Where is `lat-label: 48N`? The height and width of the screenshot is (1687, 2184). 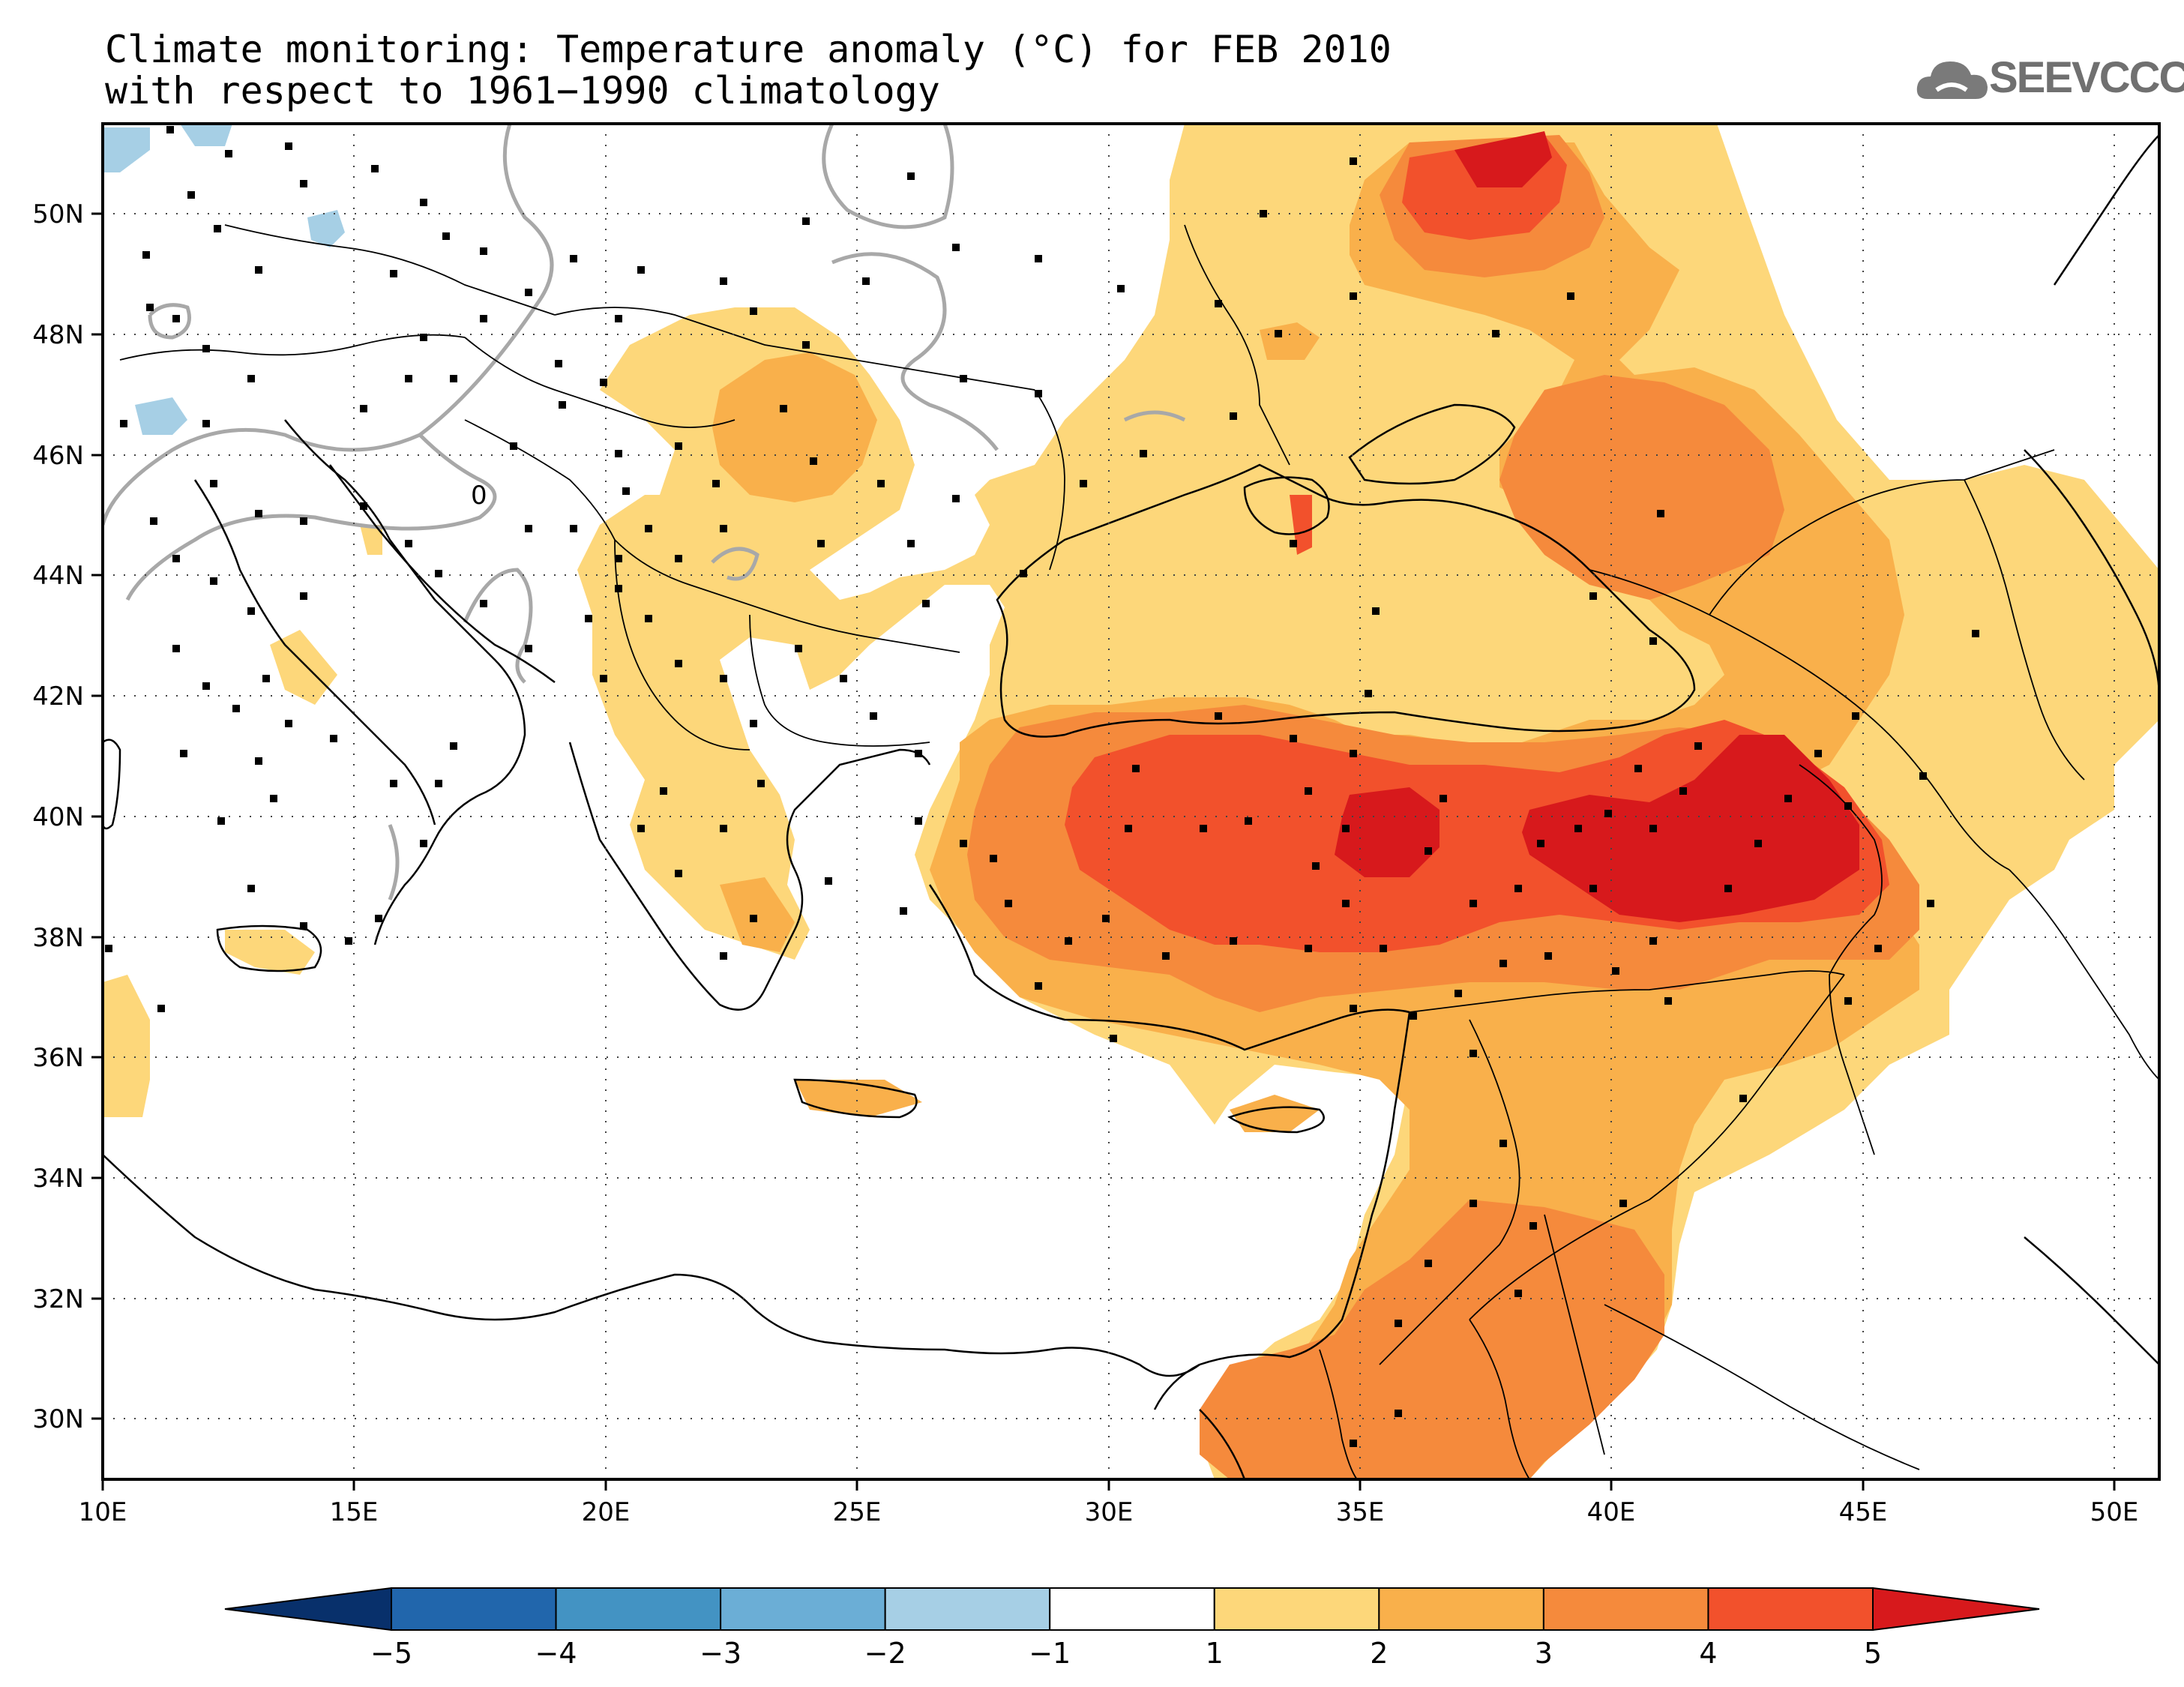
lat-label: 48N is located at coordinates (58, 335).